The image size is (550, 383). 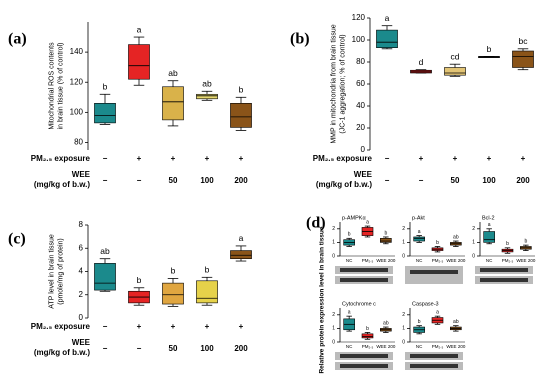 I want to click on y-tick-label: 40, so click(x=360, y=105).